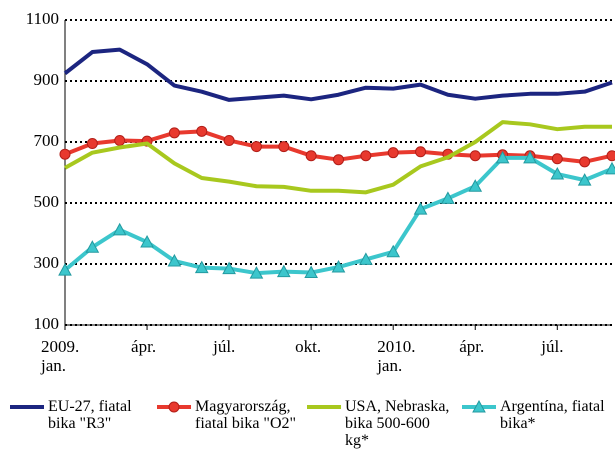  Describe the element at coordinates (60, 356) in the screenshot. I see `x-tick-label: 2009. jan.` at that location.